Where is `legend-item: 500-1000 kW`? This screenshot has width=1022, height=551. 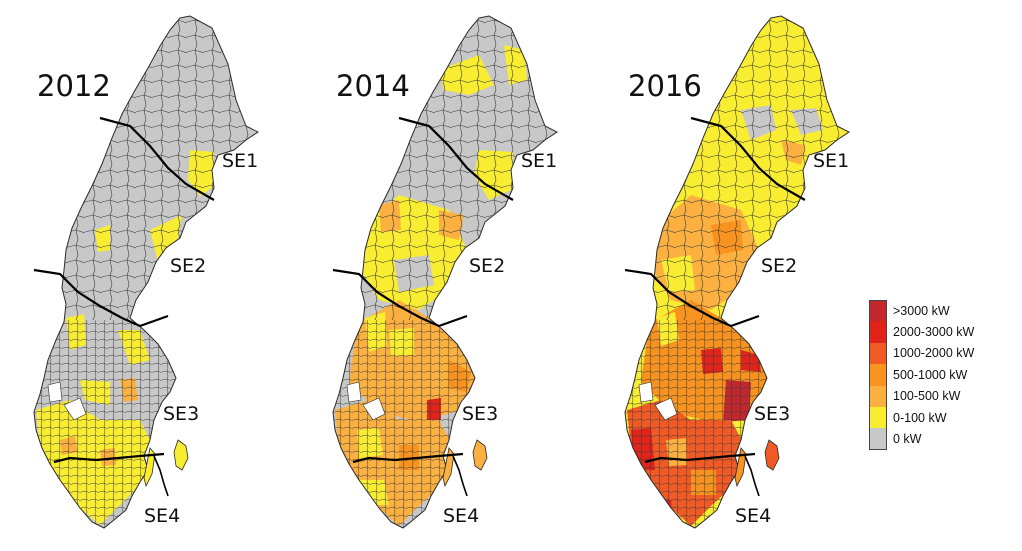 legend-item: 500-1000 kW is located at coordinates (944, 375).